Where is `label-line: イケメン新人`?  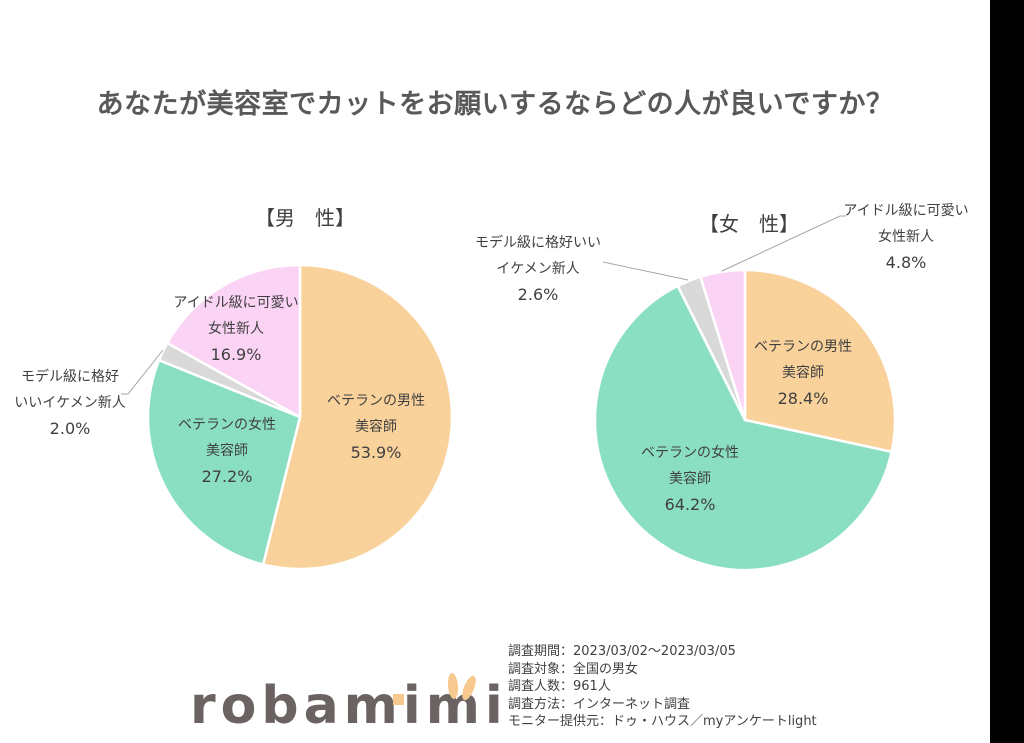
label-line: イケメン新人 is located at coordinates (538, 269).